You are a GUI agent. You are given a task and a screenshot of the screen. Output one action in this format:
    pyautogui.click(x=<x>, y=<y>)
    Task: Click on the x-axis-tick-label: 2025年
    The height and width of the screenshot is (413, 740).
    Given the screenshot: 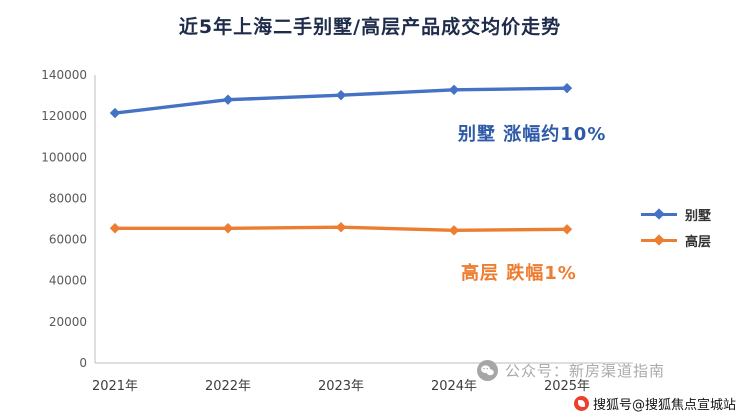 What is the action you would take?
    pyautogui.click(x=567, y=386)
    